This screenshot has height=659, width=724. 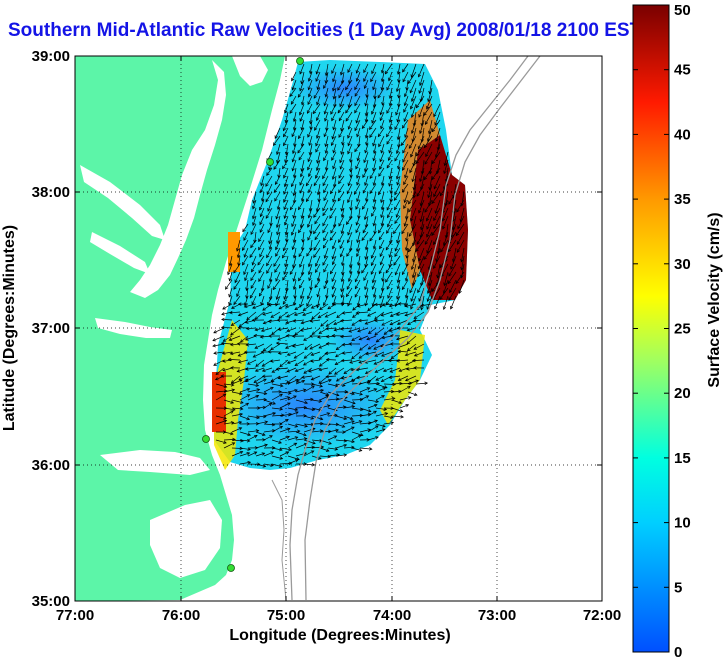 What do you see at coordinates (270, 162) in the screenshot?
I see `radar-site-marker` at bounding box center [270, 162].